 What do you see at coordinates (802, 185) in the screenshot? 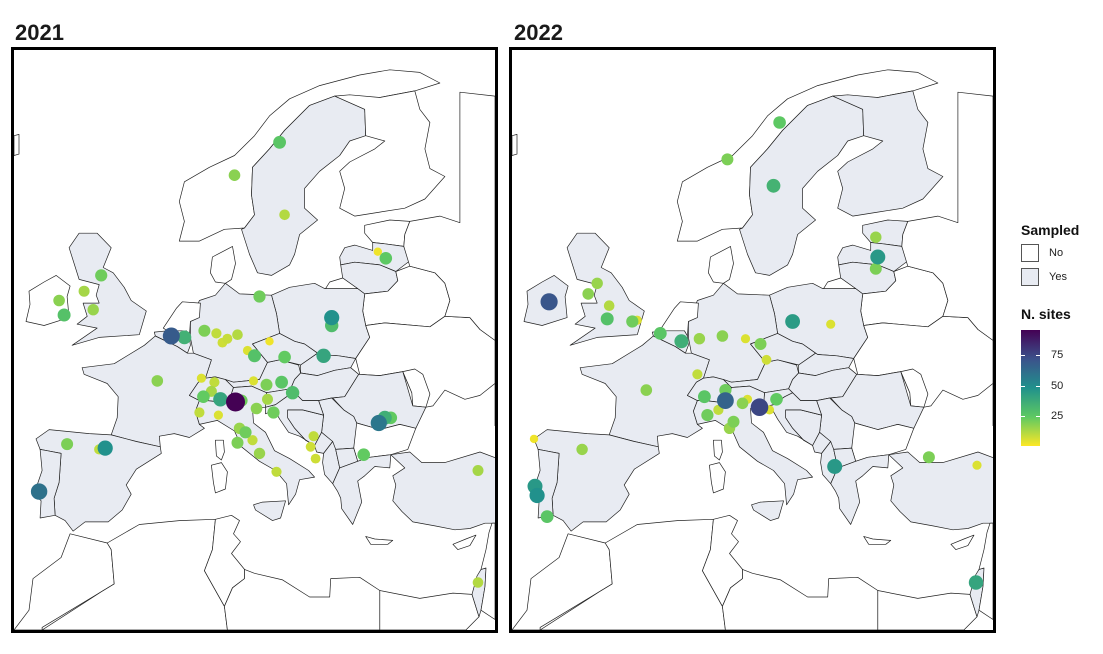
I see `country-sweden` at bounding box center [802, 185].